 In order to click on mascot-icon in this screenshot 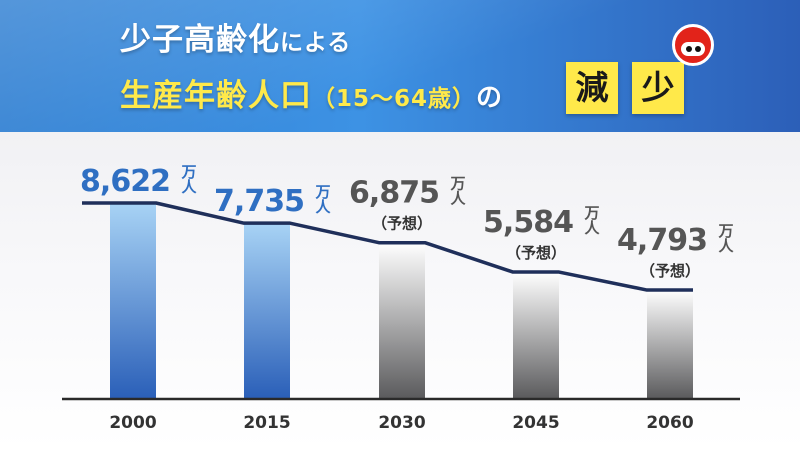, I will do `click(693, 45)`.